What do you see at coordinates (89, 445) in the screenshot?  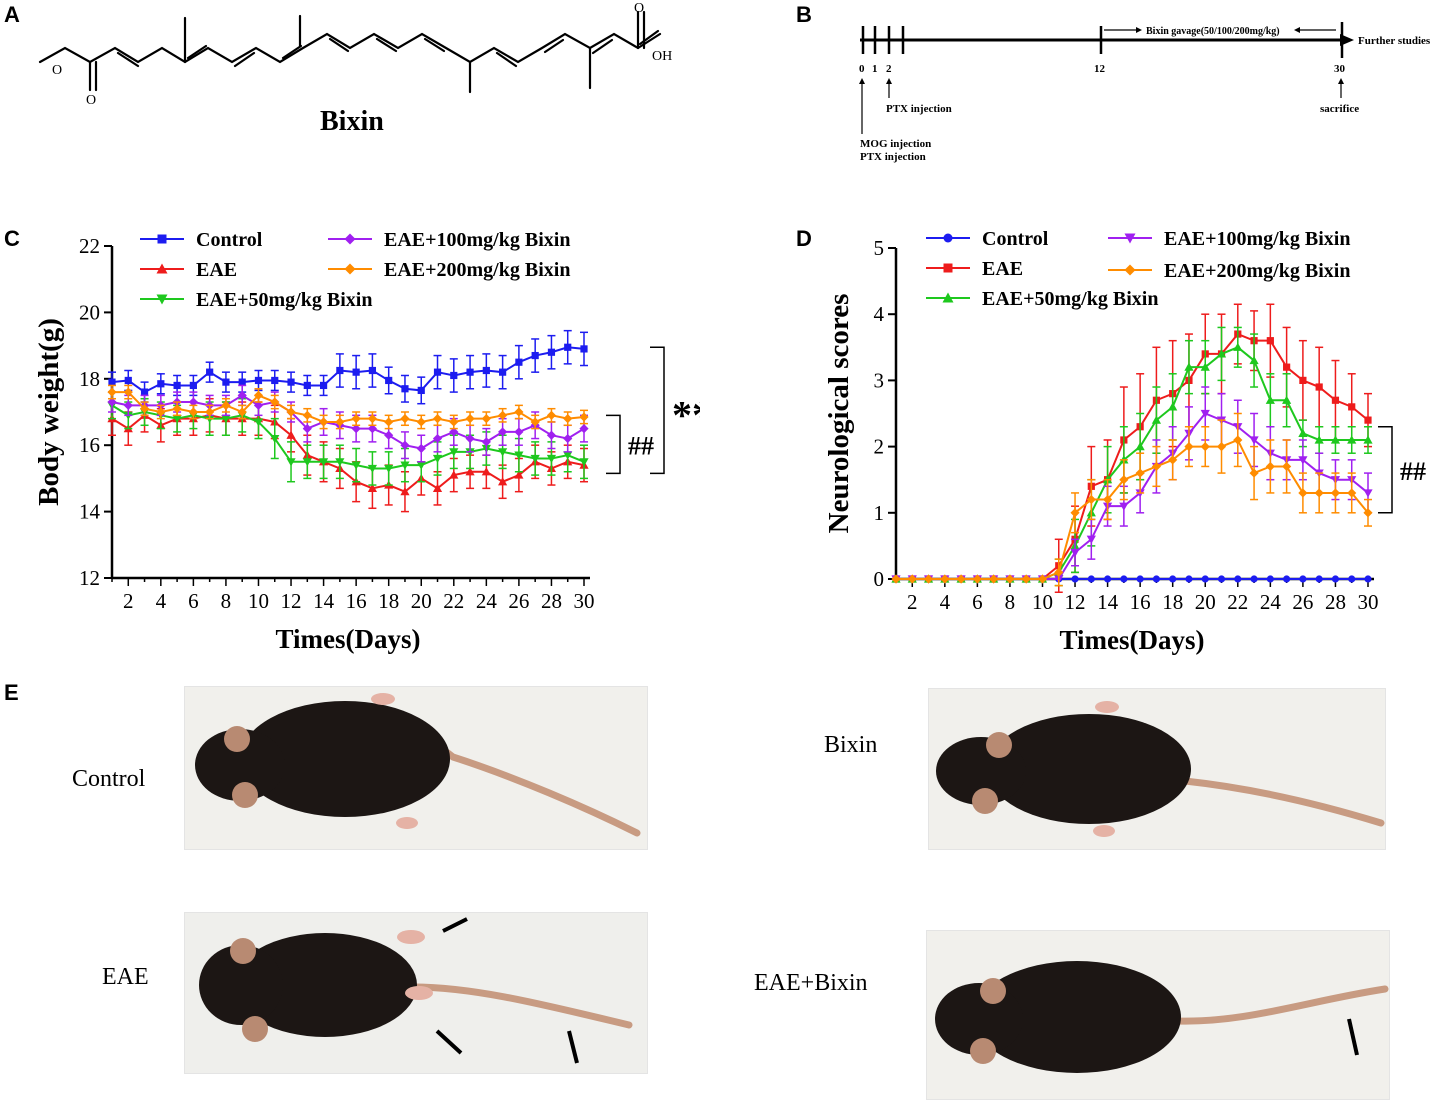 I see `chart-c-y-tick-label: 16` at bounding box center [89, 445].